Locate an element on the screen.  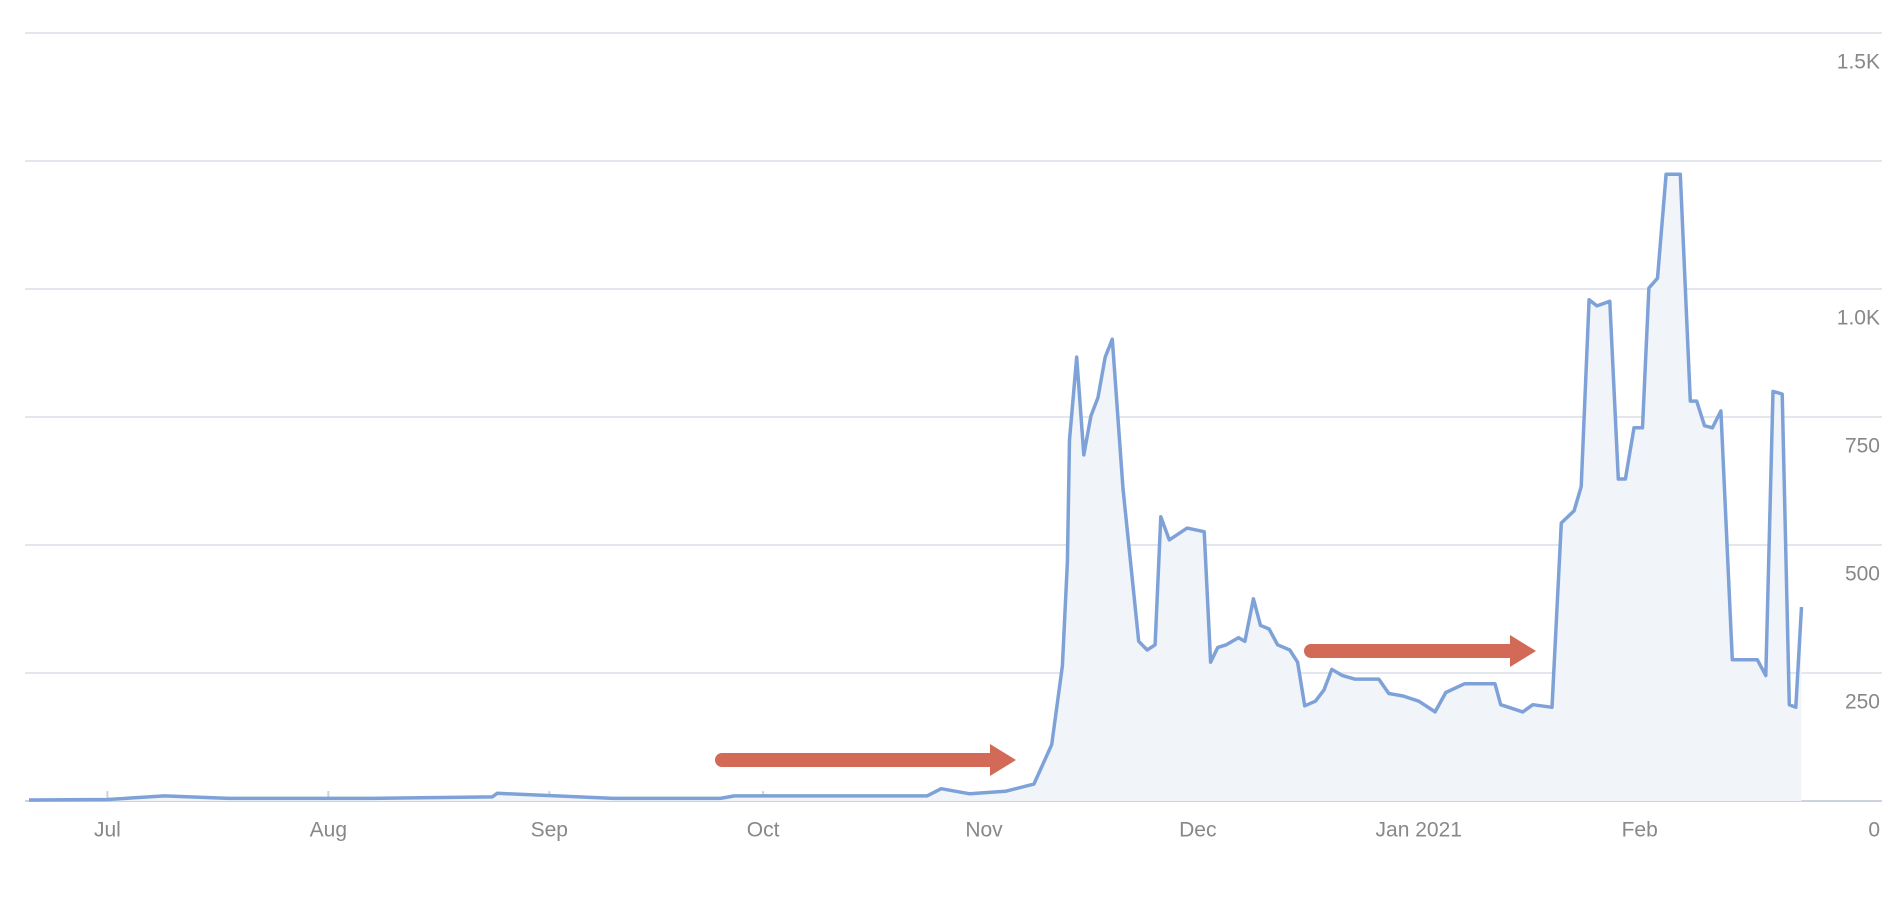
y-tick-label: 1.5K is located at coordinates (1858, 62).